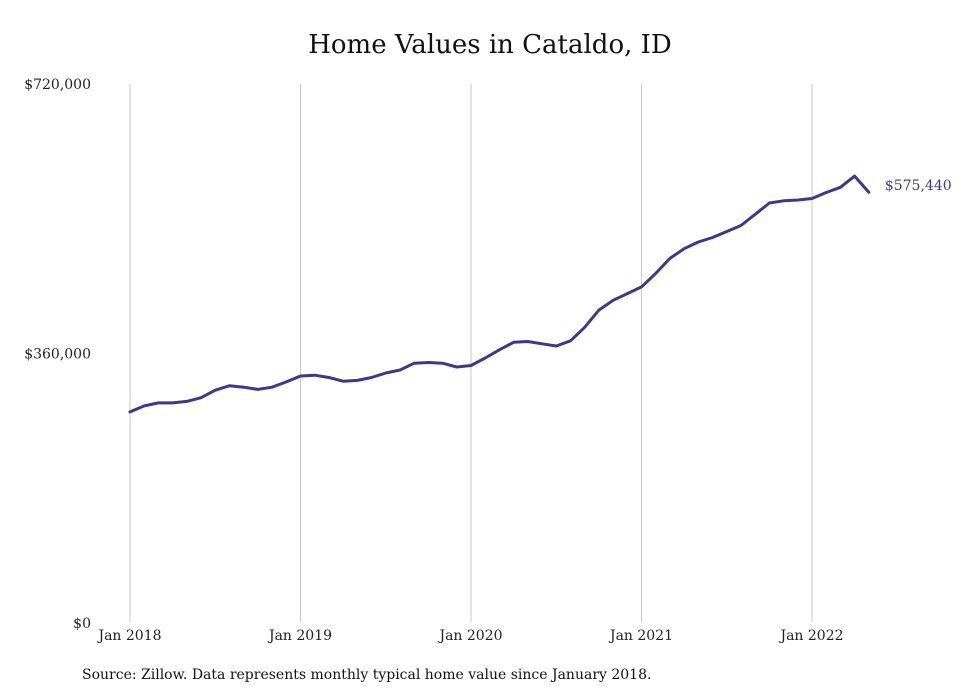 This screenshot has width=980, height=699. Describe the element at coordinates (490, 45) in the screenshot. I see `chart-title: Home Values in Cataldo, ID` at that location.